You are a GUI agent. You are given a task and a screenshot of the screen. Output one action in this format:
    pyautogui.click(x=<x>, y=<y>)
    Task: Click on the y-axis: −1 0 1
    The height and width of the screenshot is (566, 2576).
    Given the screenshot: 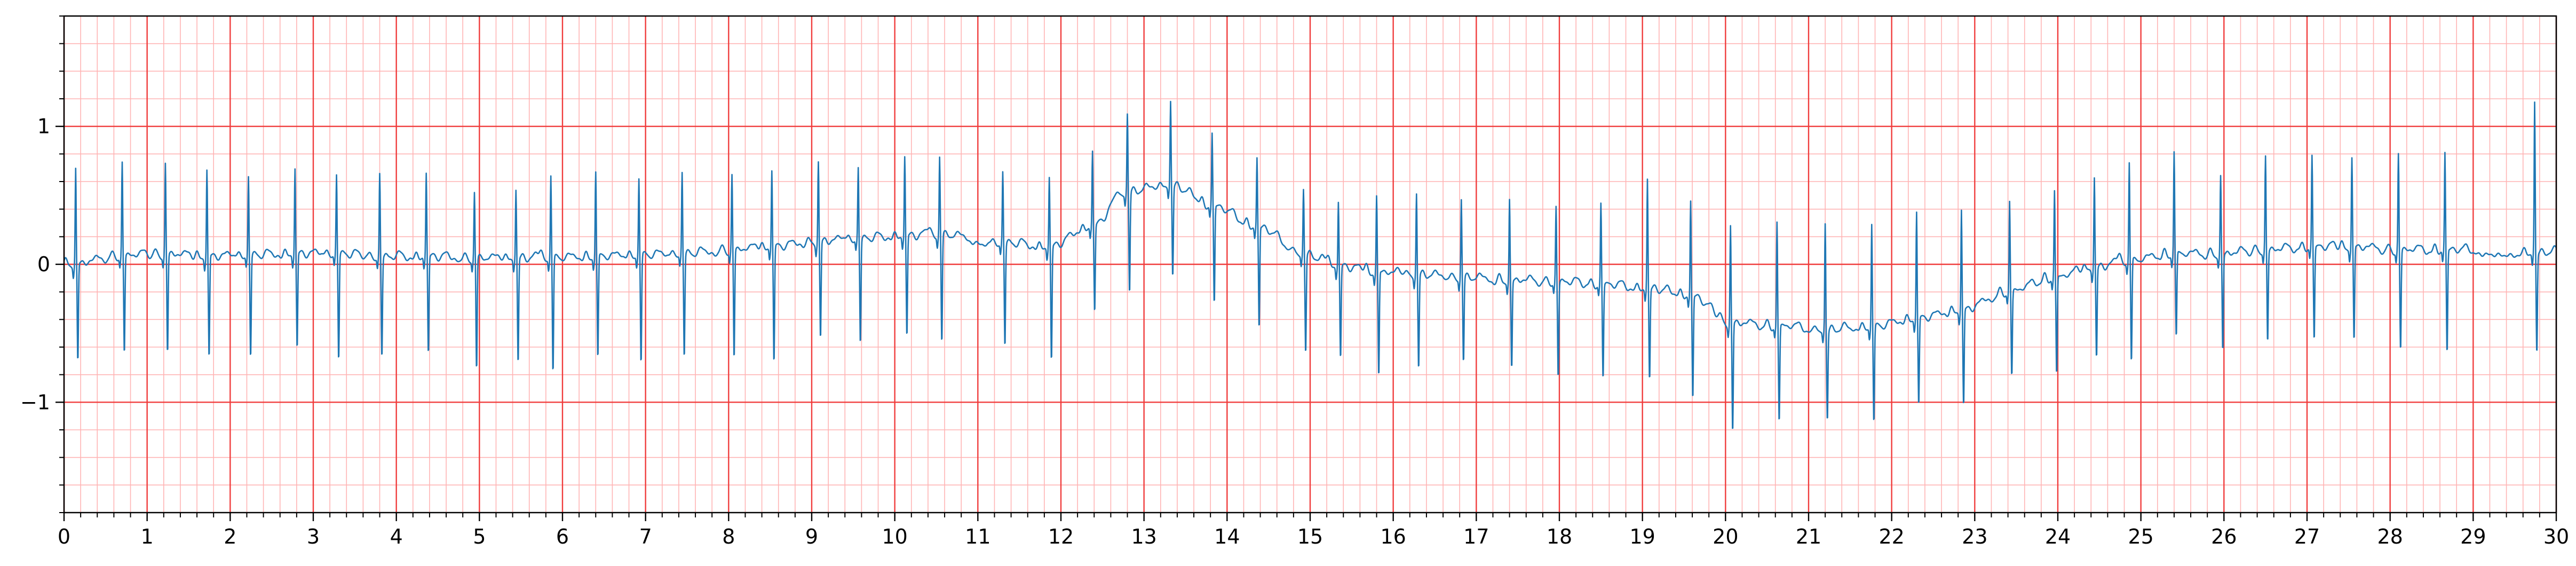 What is the action you would take?
    pyautogui.click(x=42, y=264)
    